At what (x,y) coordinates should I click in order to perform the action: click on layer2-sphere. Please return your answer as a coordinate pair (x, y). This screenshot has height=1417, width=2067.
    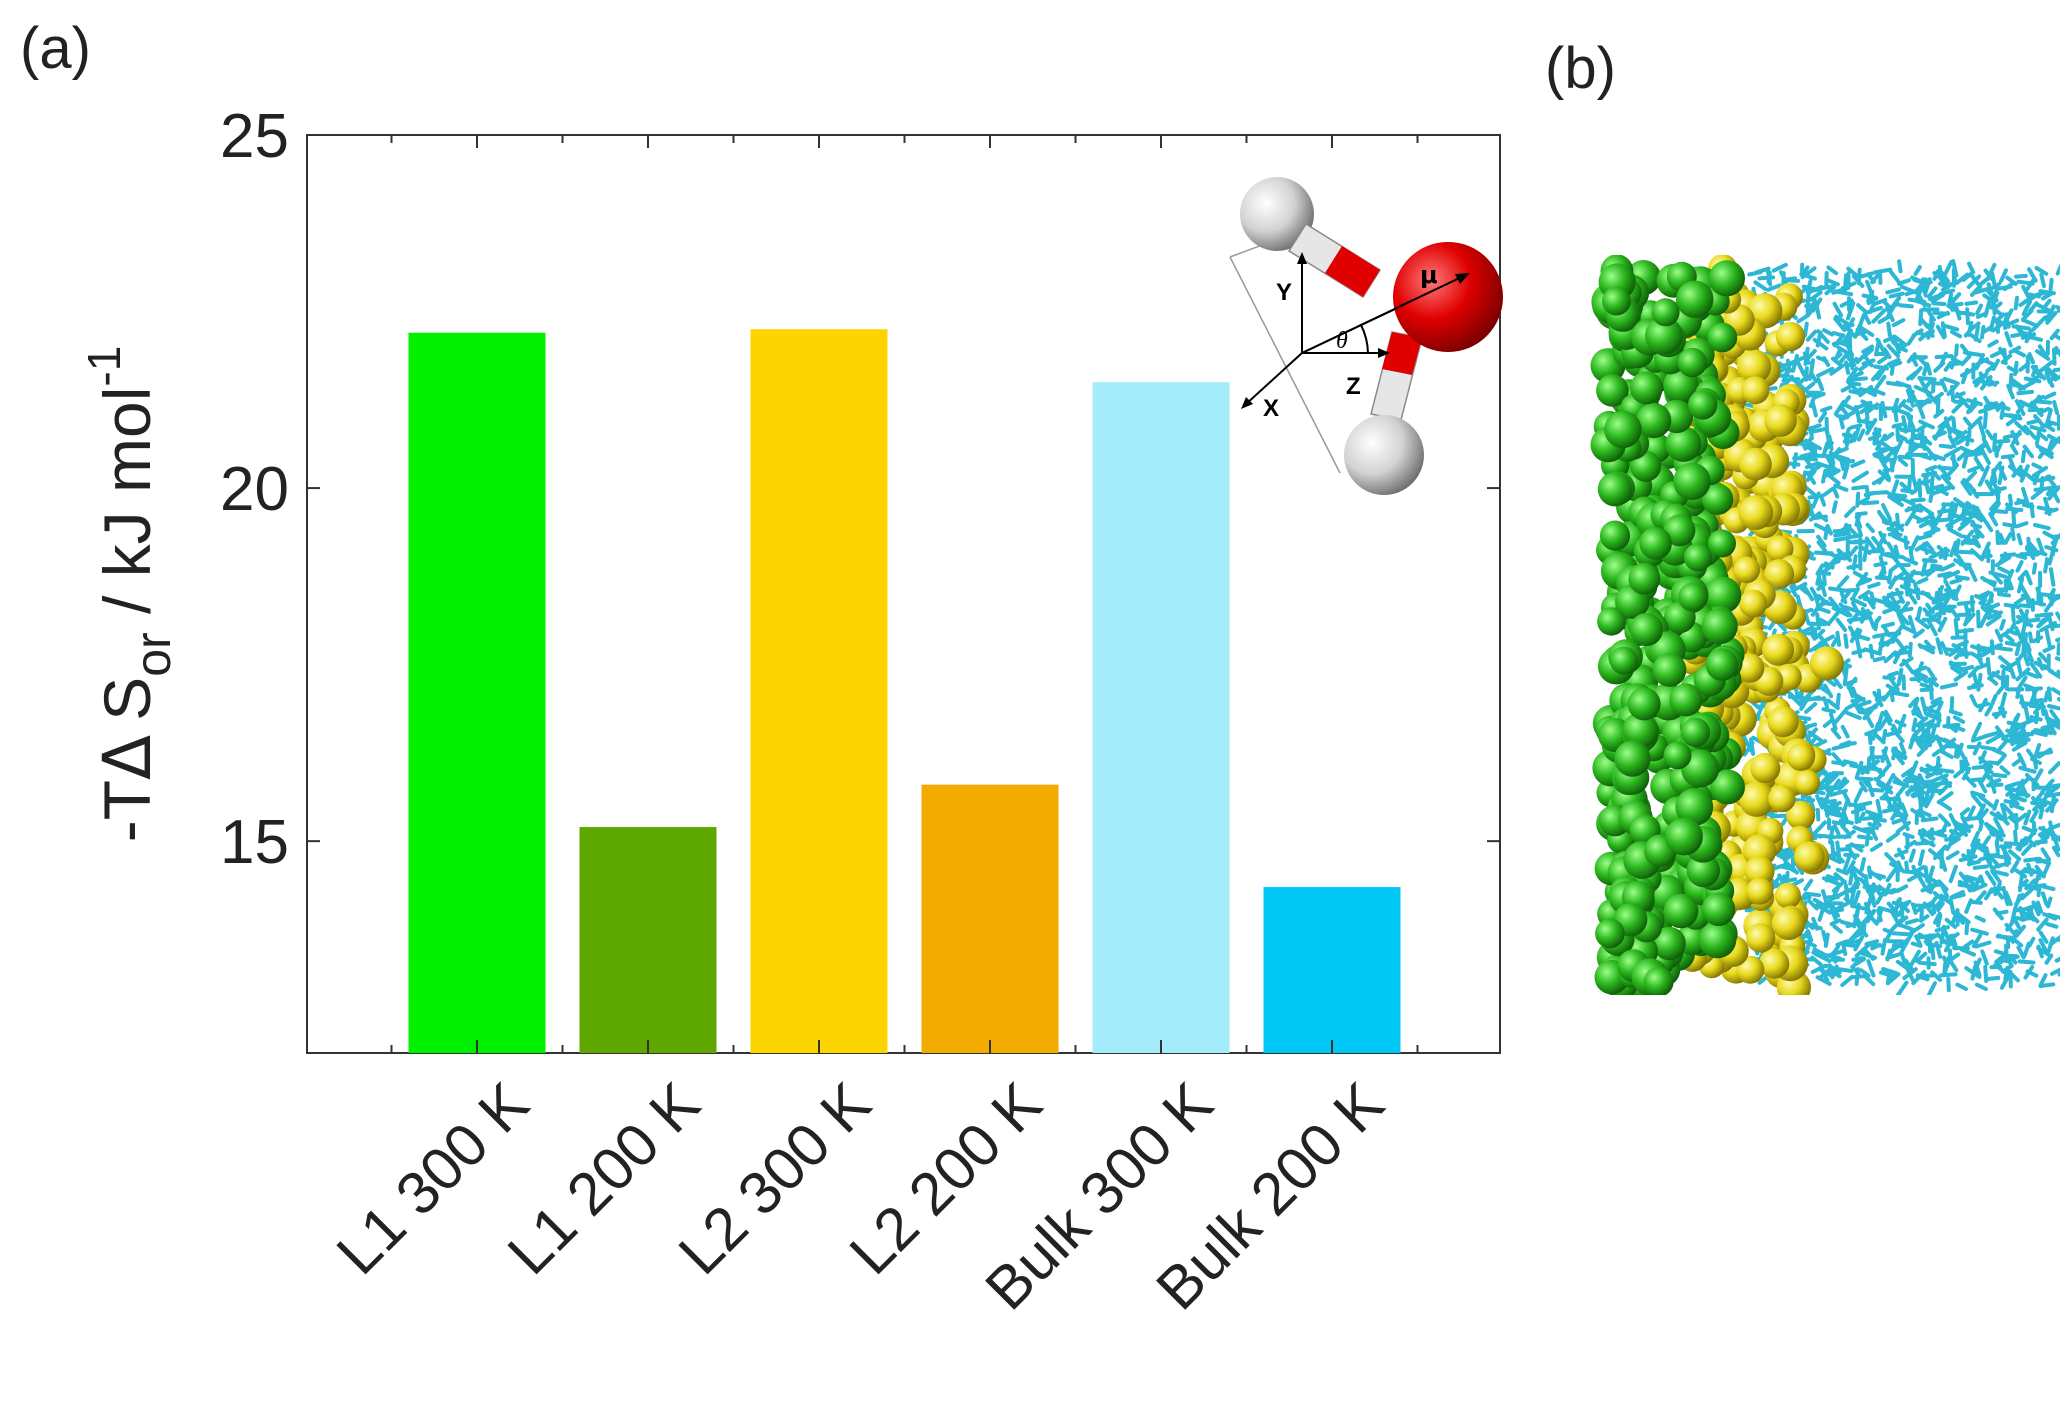
    Looking at the image, I should click on (1753, 603).